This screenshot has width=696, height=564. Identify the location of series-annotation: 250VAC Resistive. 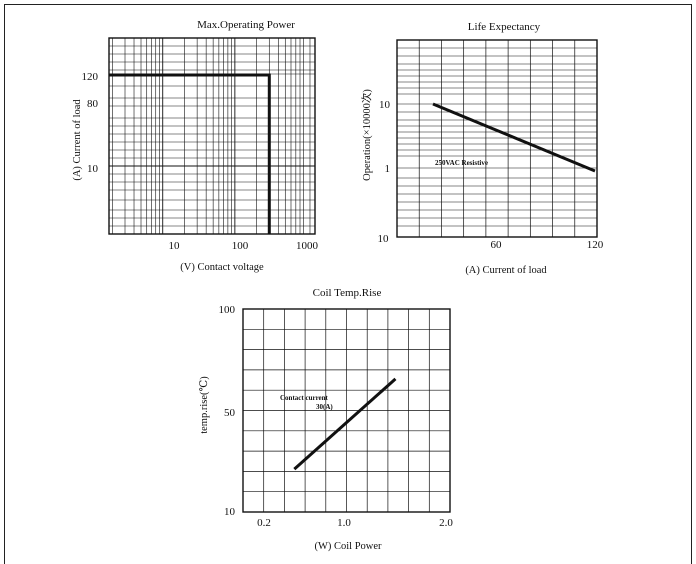
(461, 163).